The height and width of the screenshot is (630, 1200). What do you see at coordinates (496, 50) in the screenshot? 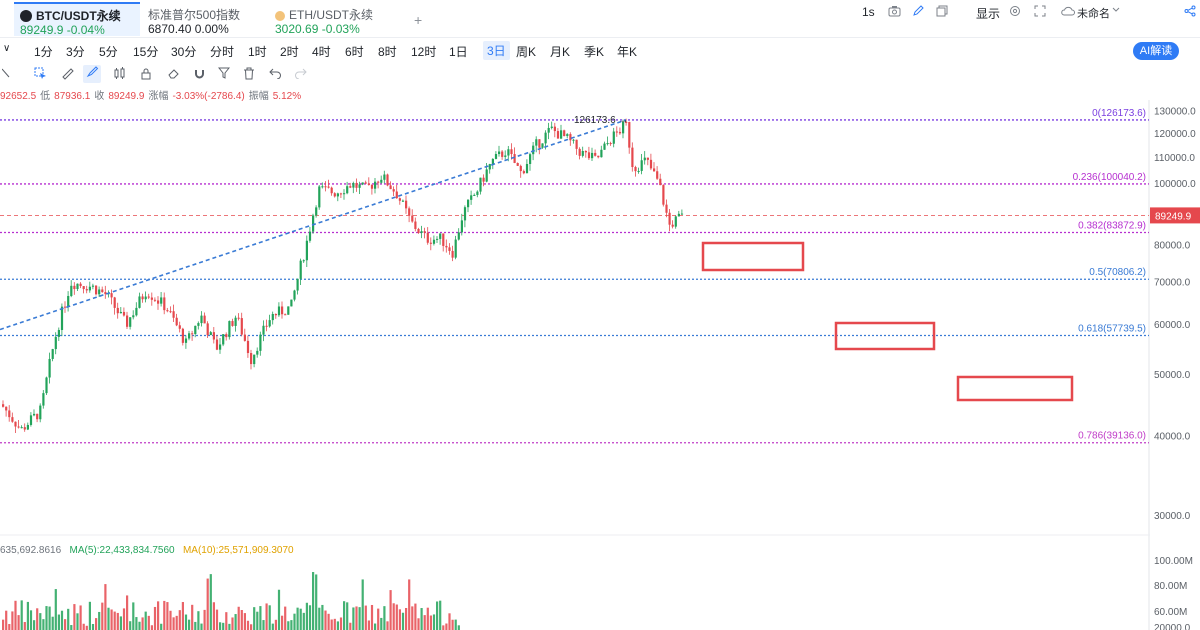
I see `interval-13: 3日` at bounding box center [496, 50].